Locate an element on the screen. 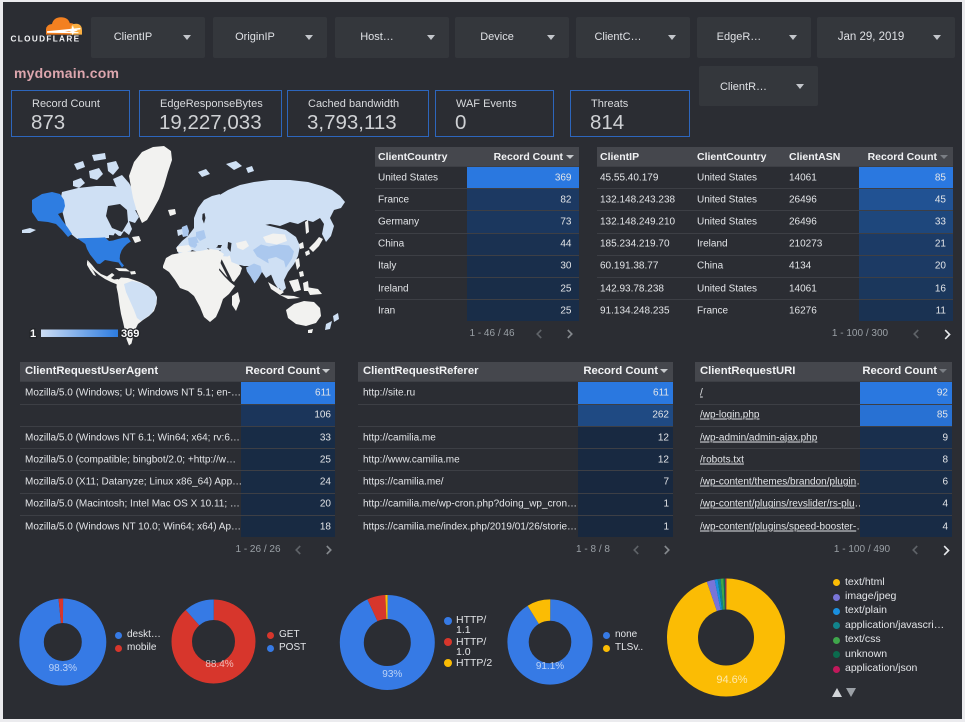 This screenshot has width=965, height=722. svg-text: 1 is located at coordinates (33, 334).